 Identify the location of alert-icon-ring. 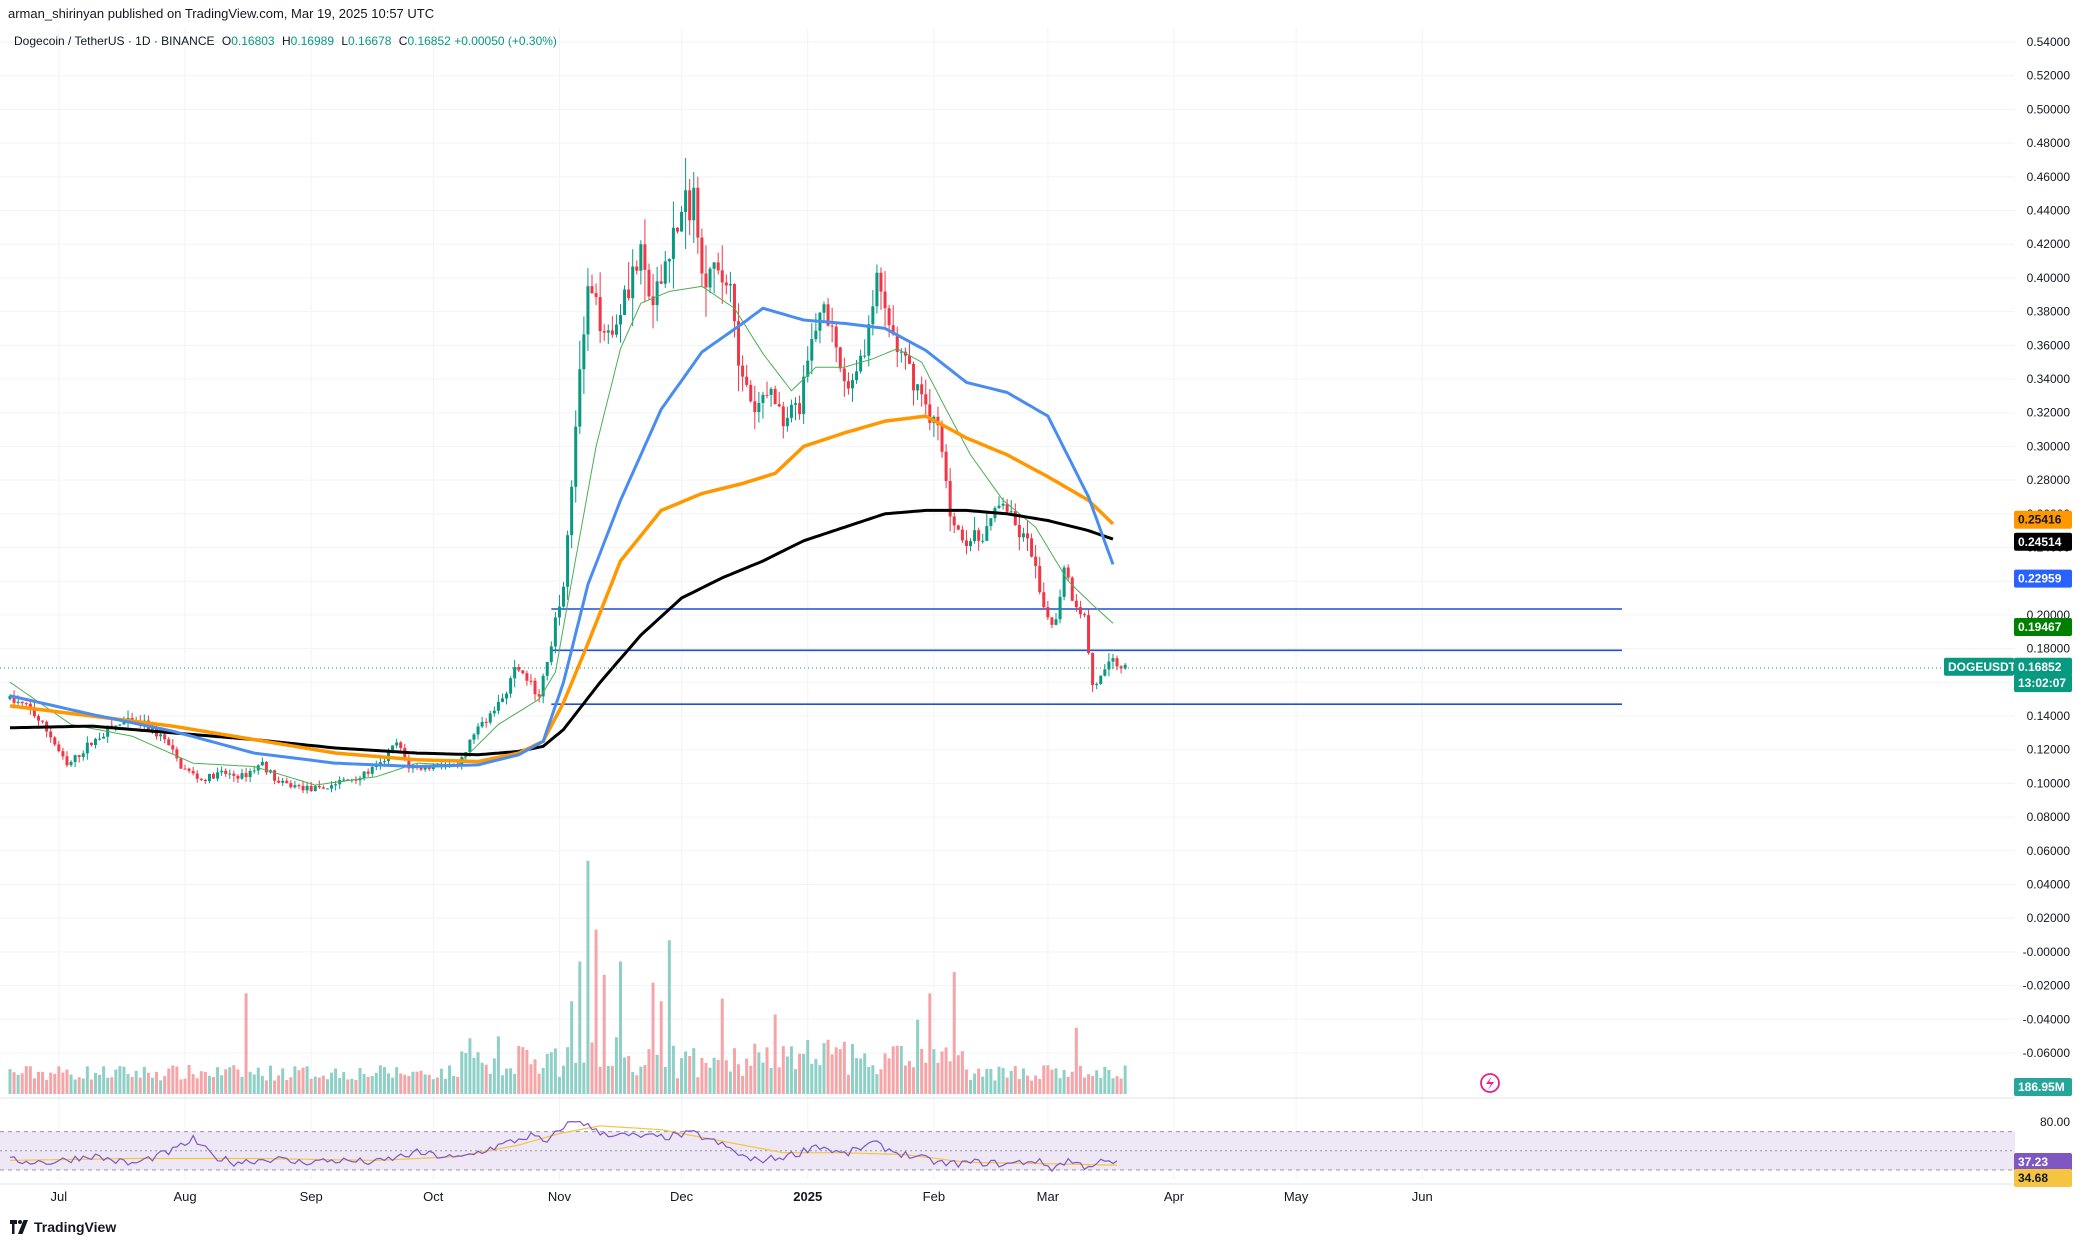
(1490, 1083).